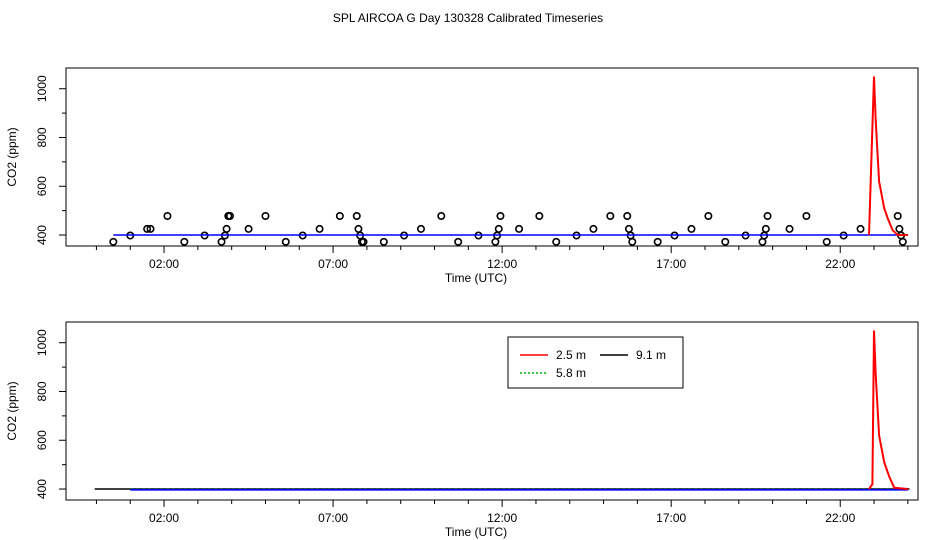 This screenshot has width=936, height=540. I want to click on legend-label: 2.5 m, so click(571, 355).